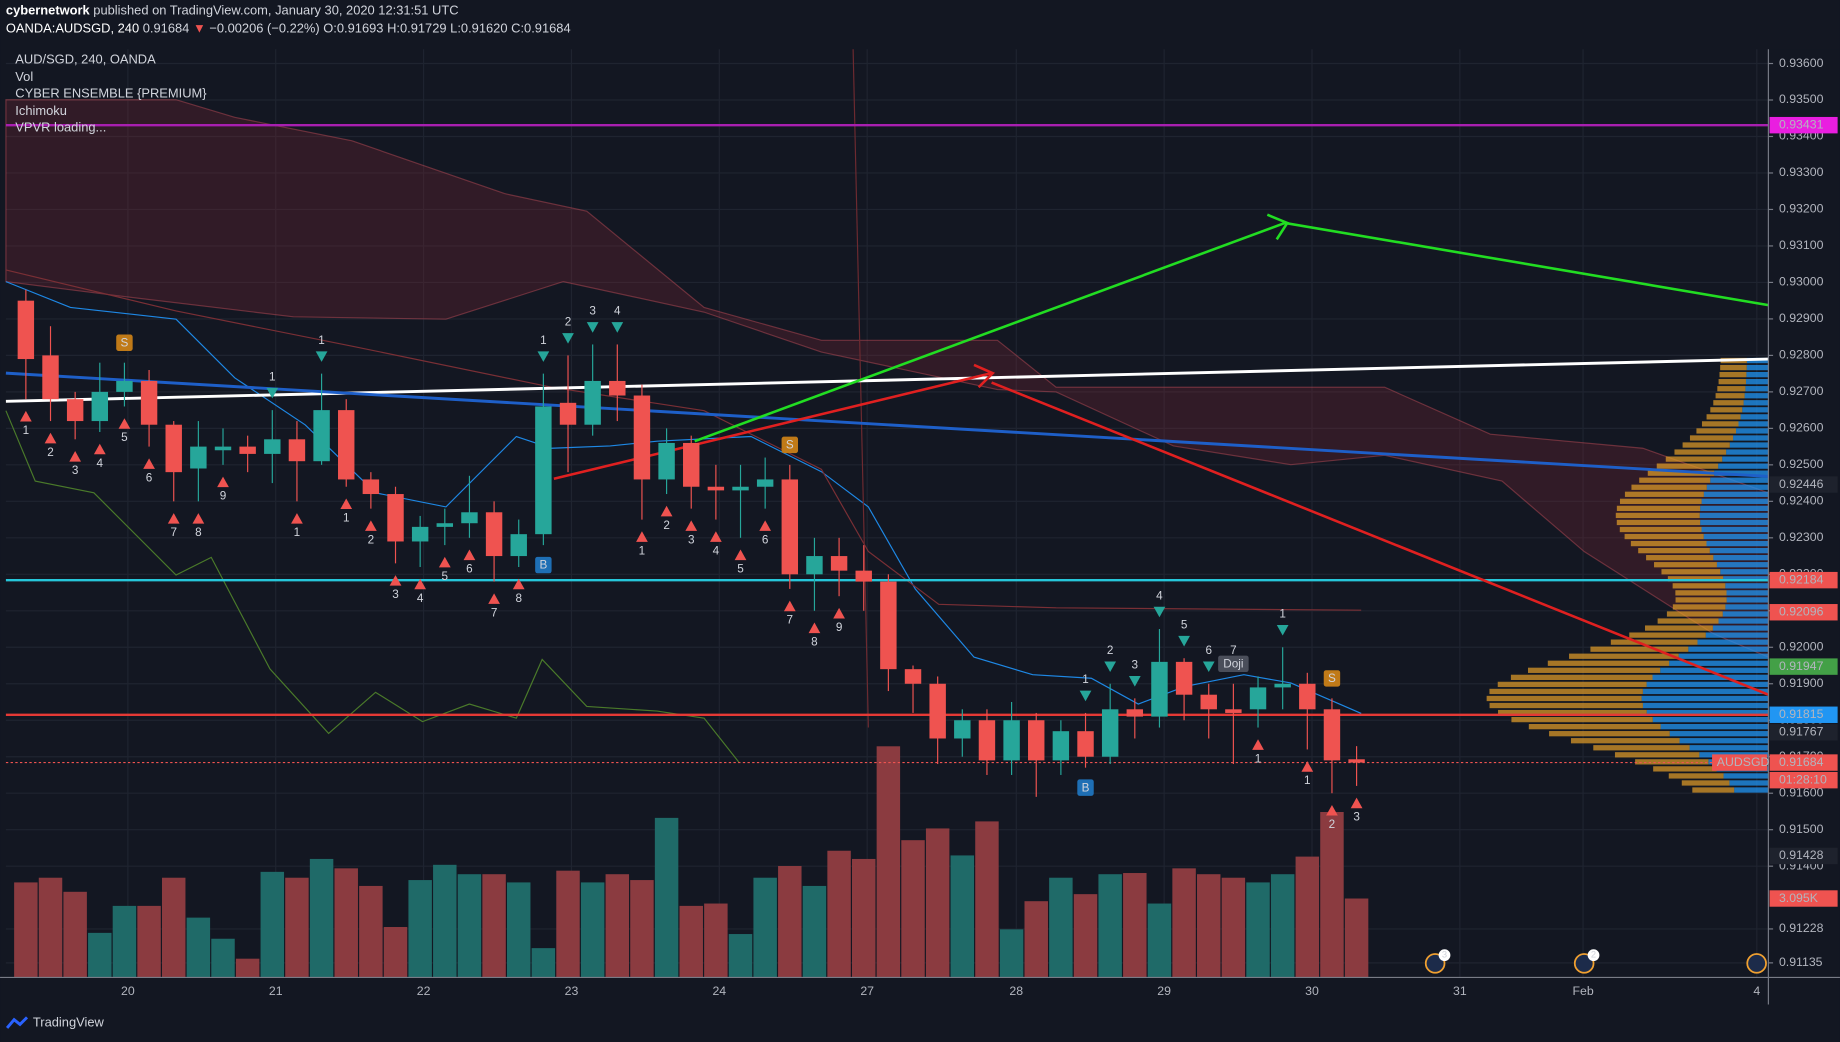 This screenshot has width=1840, height=1042. Describe the element at coordinates (1801, 99) in the screenshot. I see `y-tick-label: 0.93500` at that location.